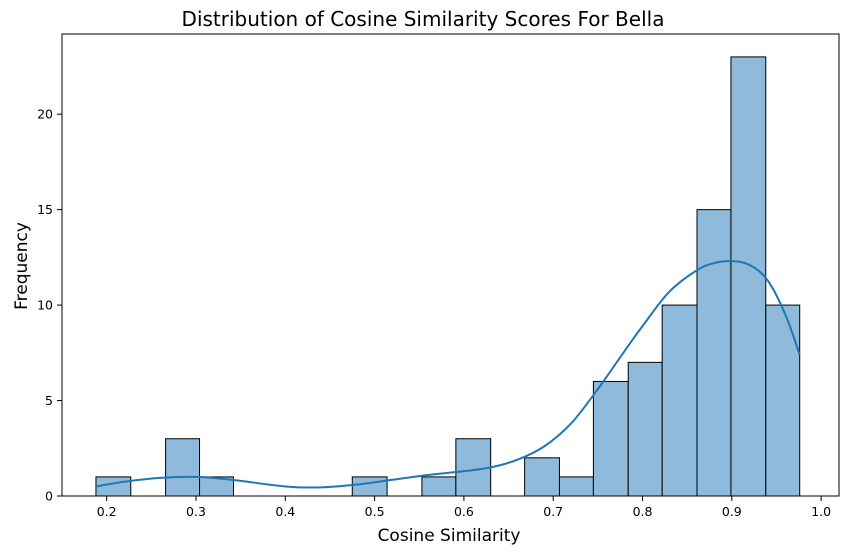 Image resolution: width=846 pixels, height=554 pixels. I want to click on y-tick-label: 0, so click(49, 496).